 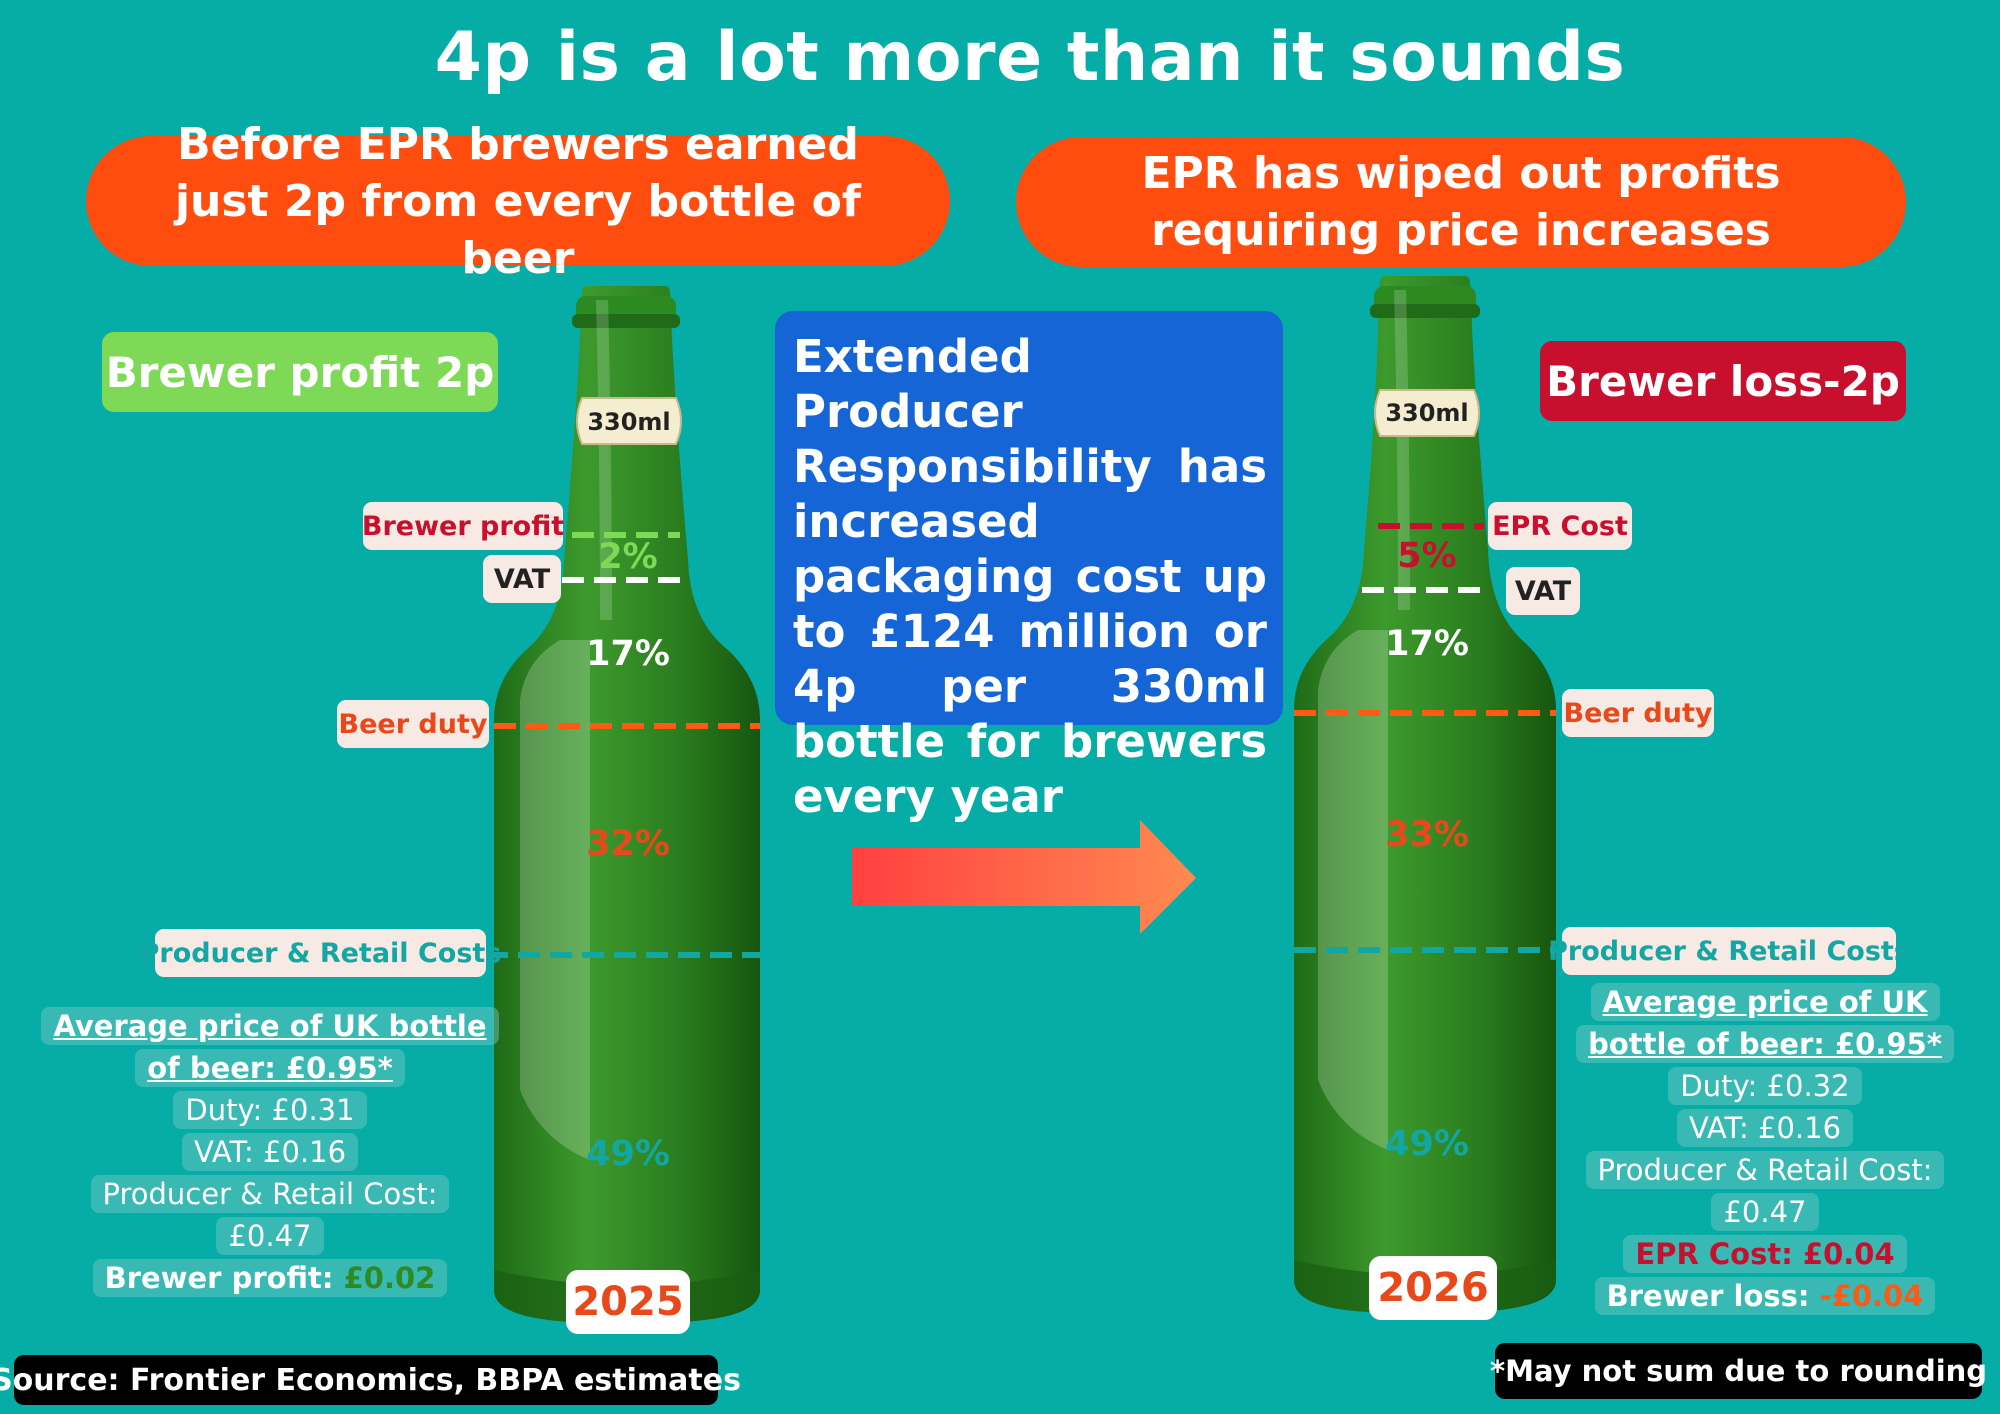 I want to click on bottle-2025-size-text: 330ml, so click(x=629, y=422).